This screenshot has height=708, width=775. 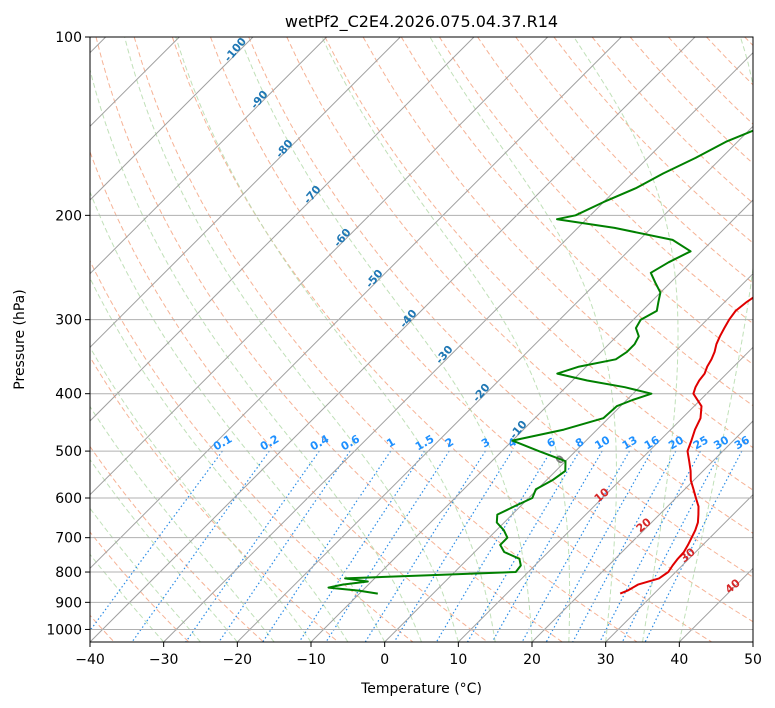 I want to click on moist-adiabat-label: -40, so click(x=408, y=319).